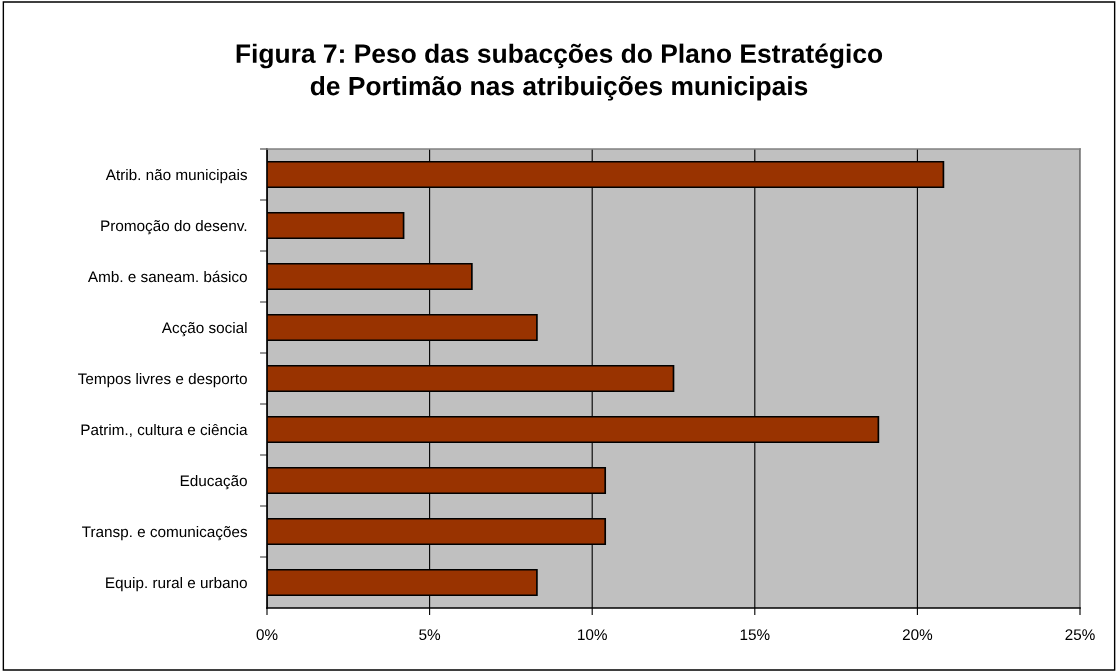  What do you see at coordinates (559, 72) in the screenshot?
I see `chart-title: Figura 7: Peso das subacções do Plano Estratégico de Portimão nas atribuições municipais` at bounding box center [559, 72].